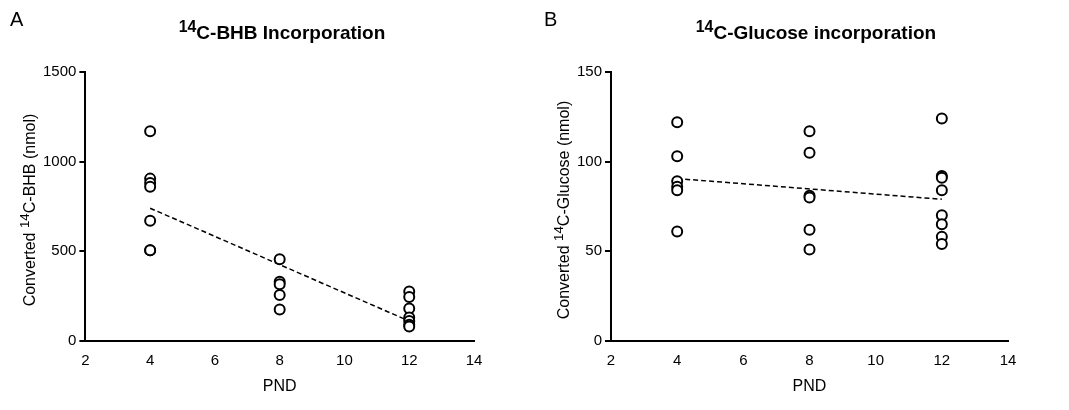 The image size is (1069, 410). Describe the element at coordinates (590, 160) in the screenshot. I see `y-tick-label: 100` at that location.